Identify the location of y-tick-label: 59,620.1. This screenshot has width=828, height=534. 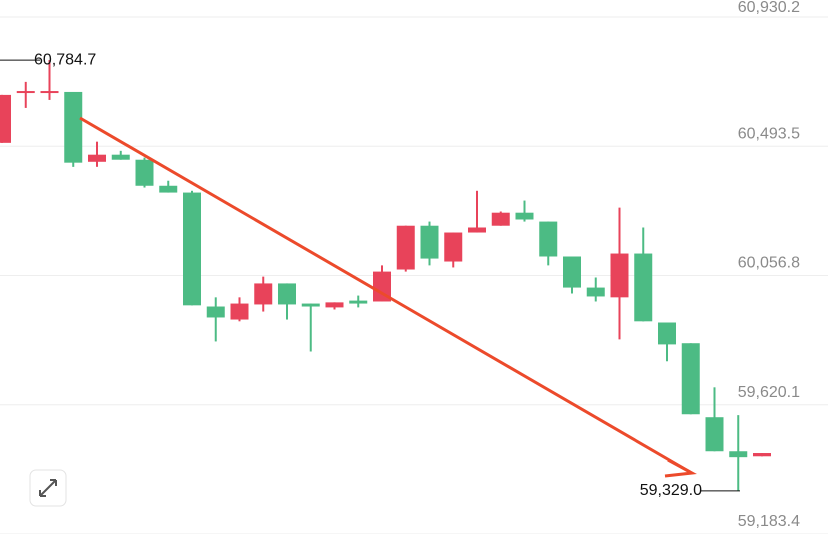
(769, 392).